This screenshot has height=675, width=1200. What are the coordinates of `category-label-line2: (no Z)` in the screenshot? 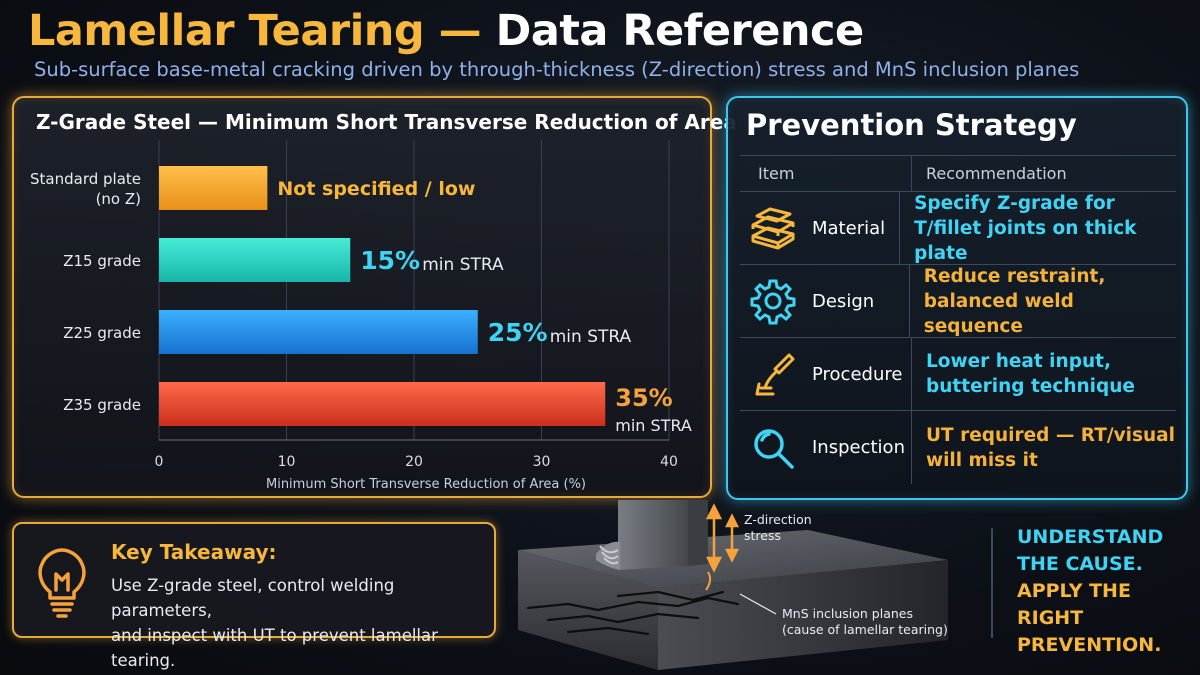 It's located at (118, 199).